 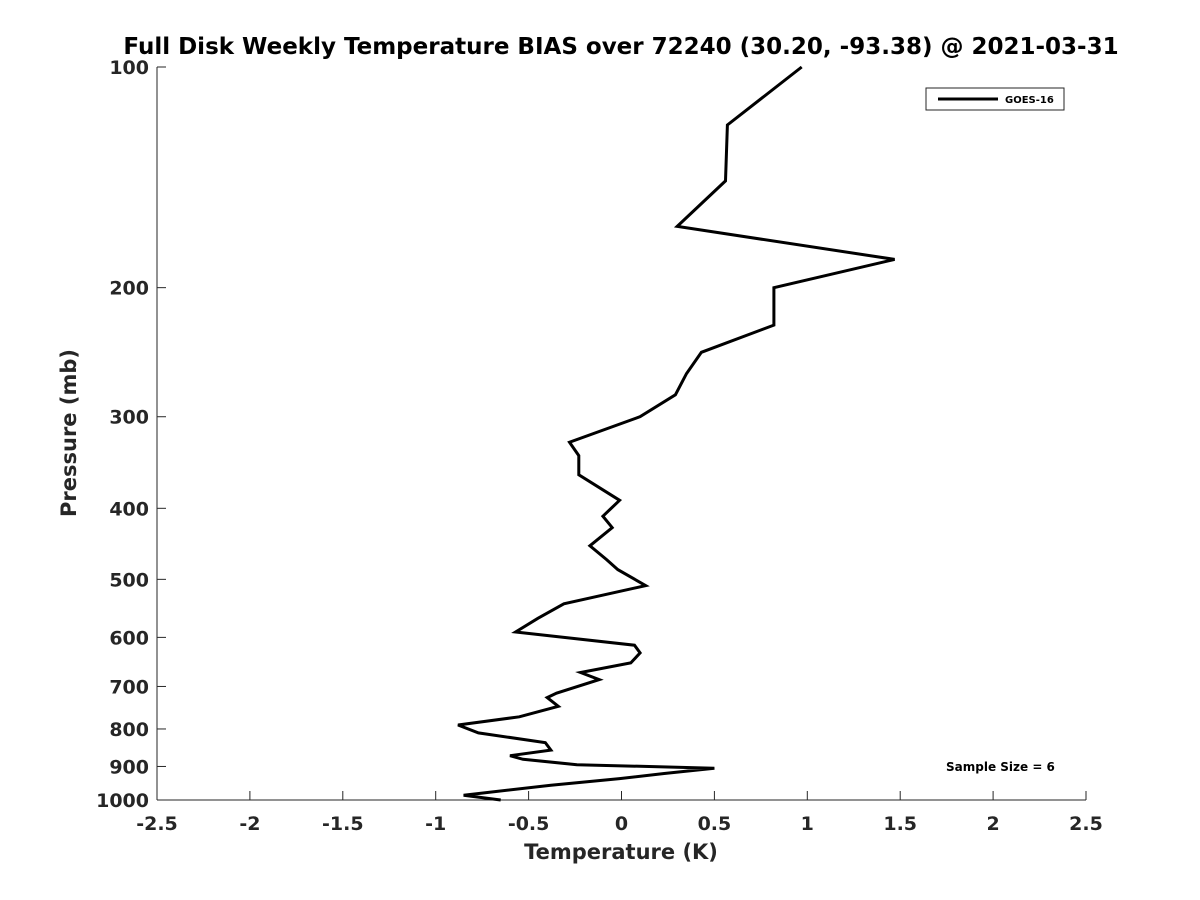 What do you see at coordinates (249, 824) in the screenshot?
I see `x-tick-label: -2` at bounding box center [249, 824].